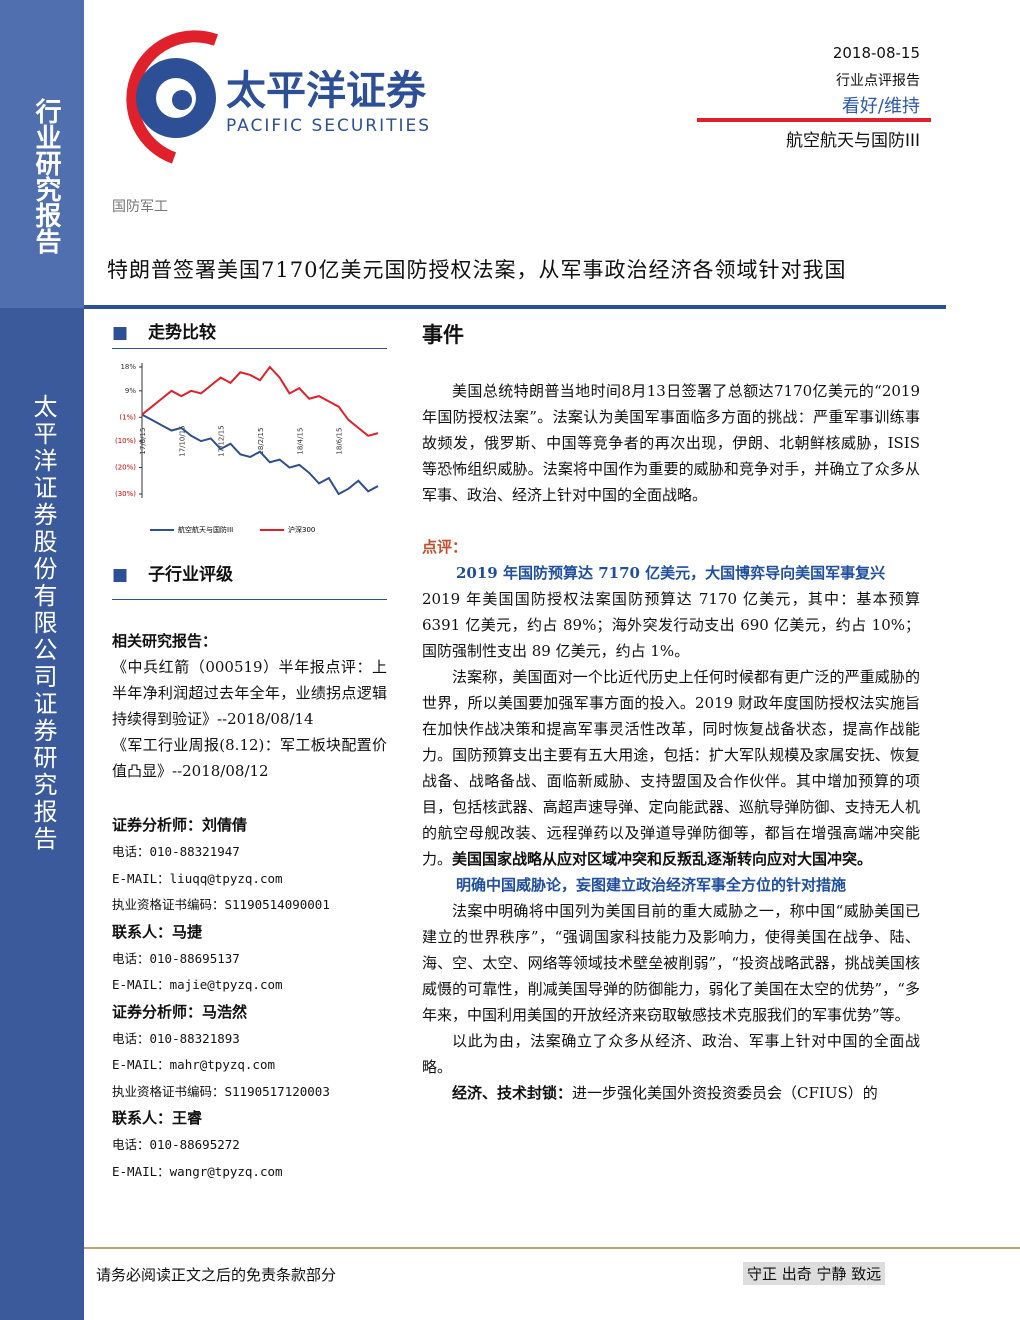  I want to click on logo-cn: 太平洋证券, so click(326, 91).